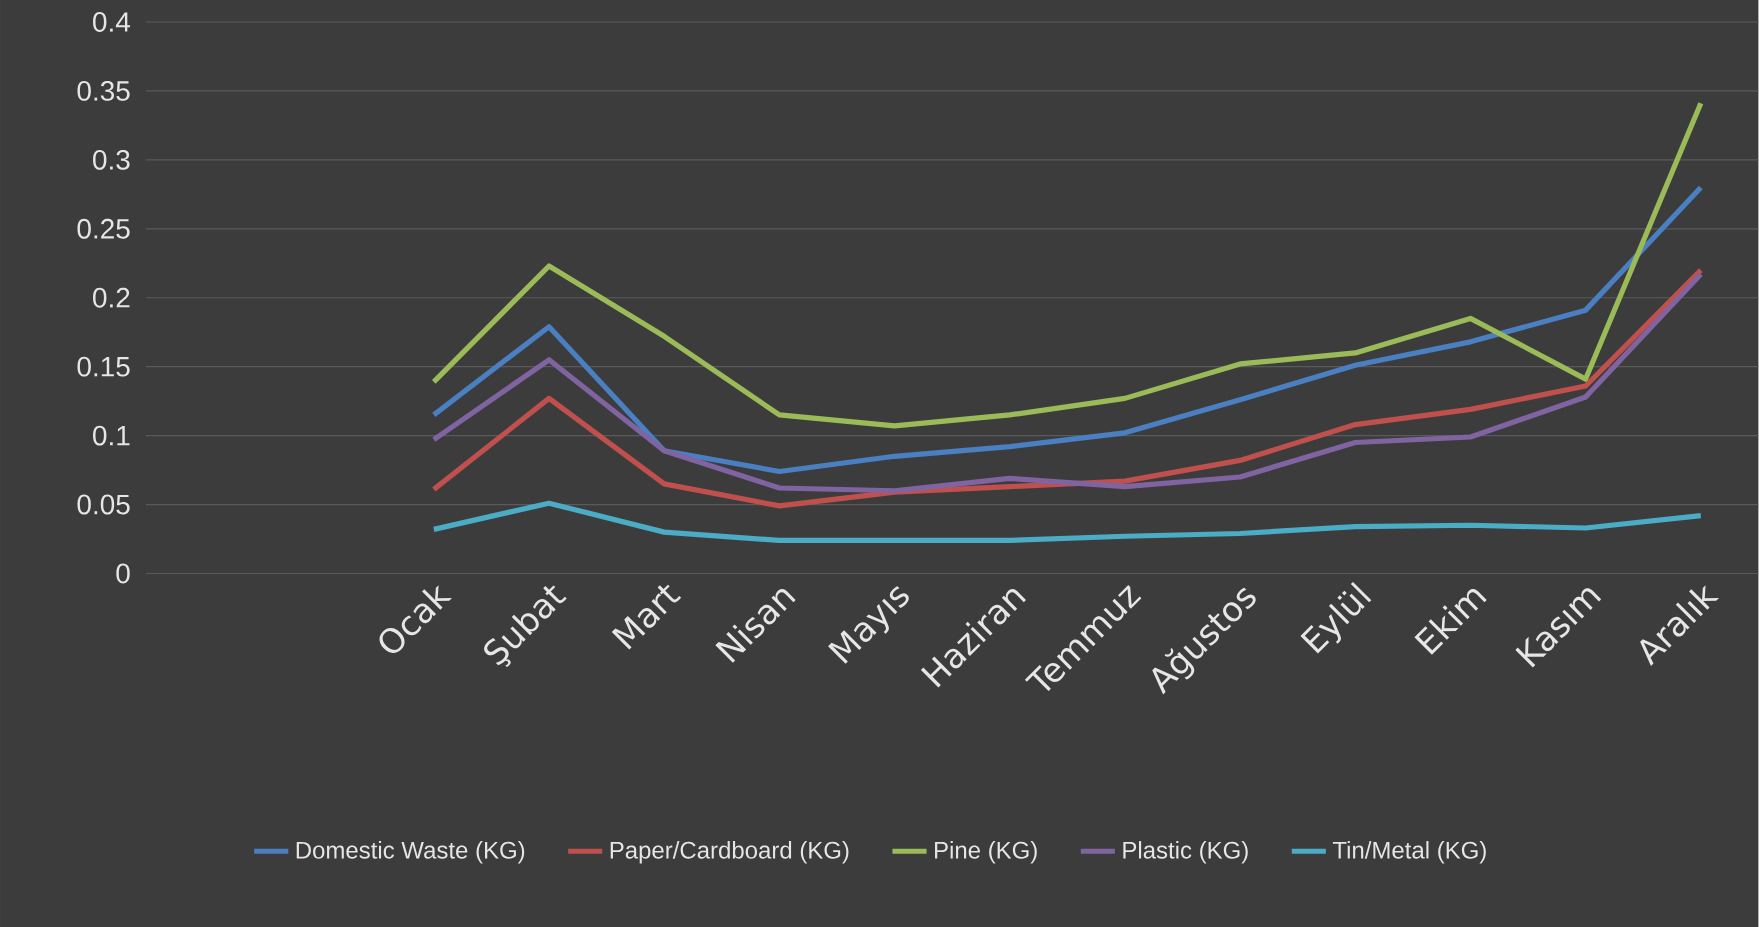 This screenshot has height=927, width=1759. What do you see at coordinates (103, 366) in the screenshot?
I see `y-tick-label: 0.15` at bounding box center [103, 366].